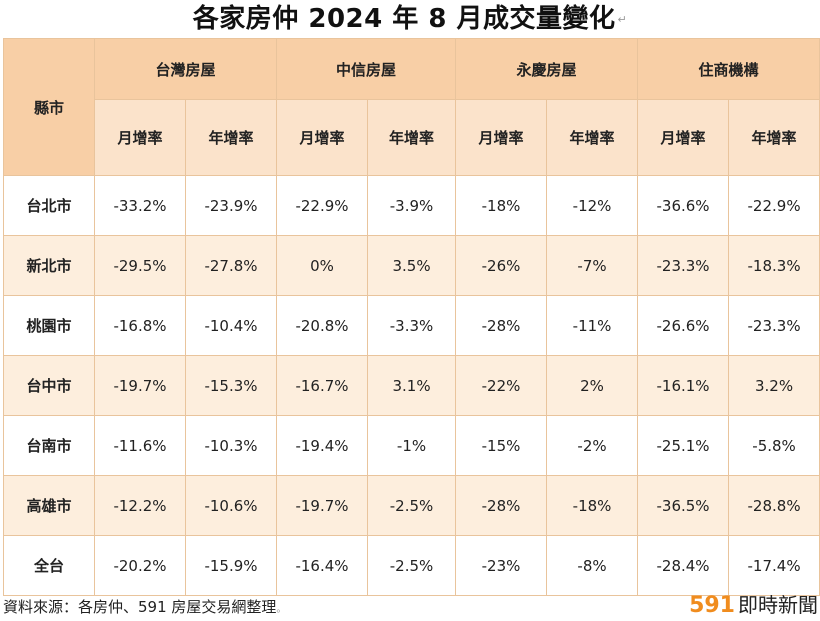 This screenshot has width=820, height=621. What do you see at coordinates (49, 385) in the screenshot?
I see `row-city-label: 台中市` at bounding box center [49, 385].